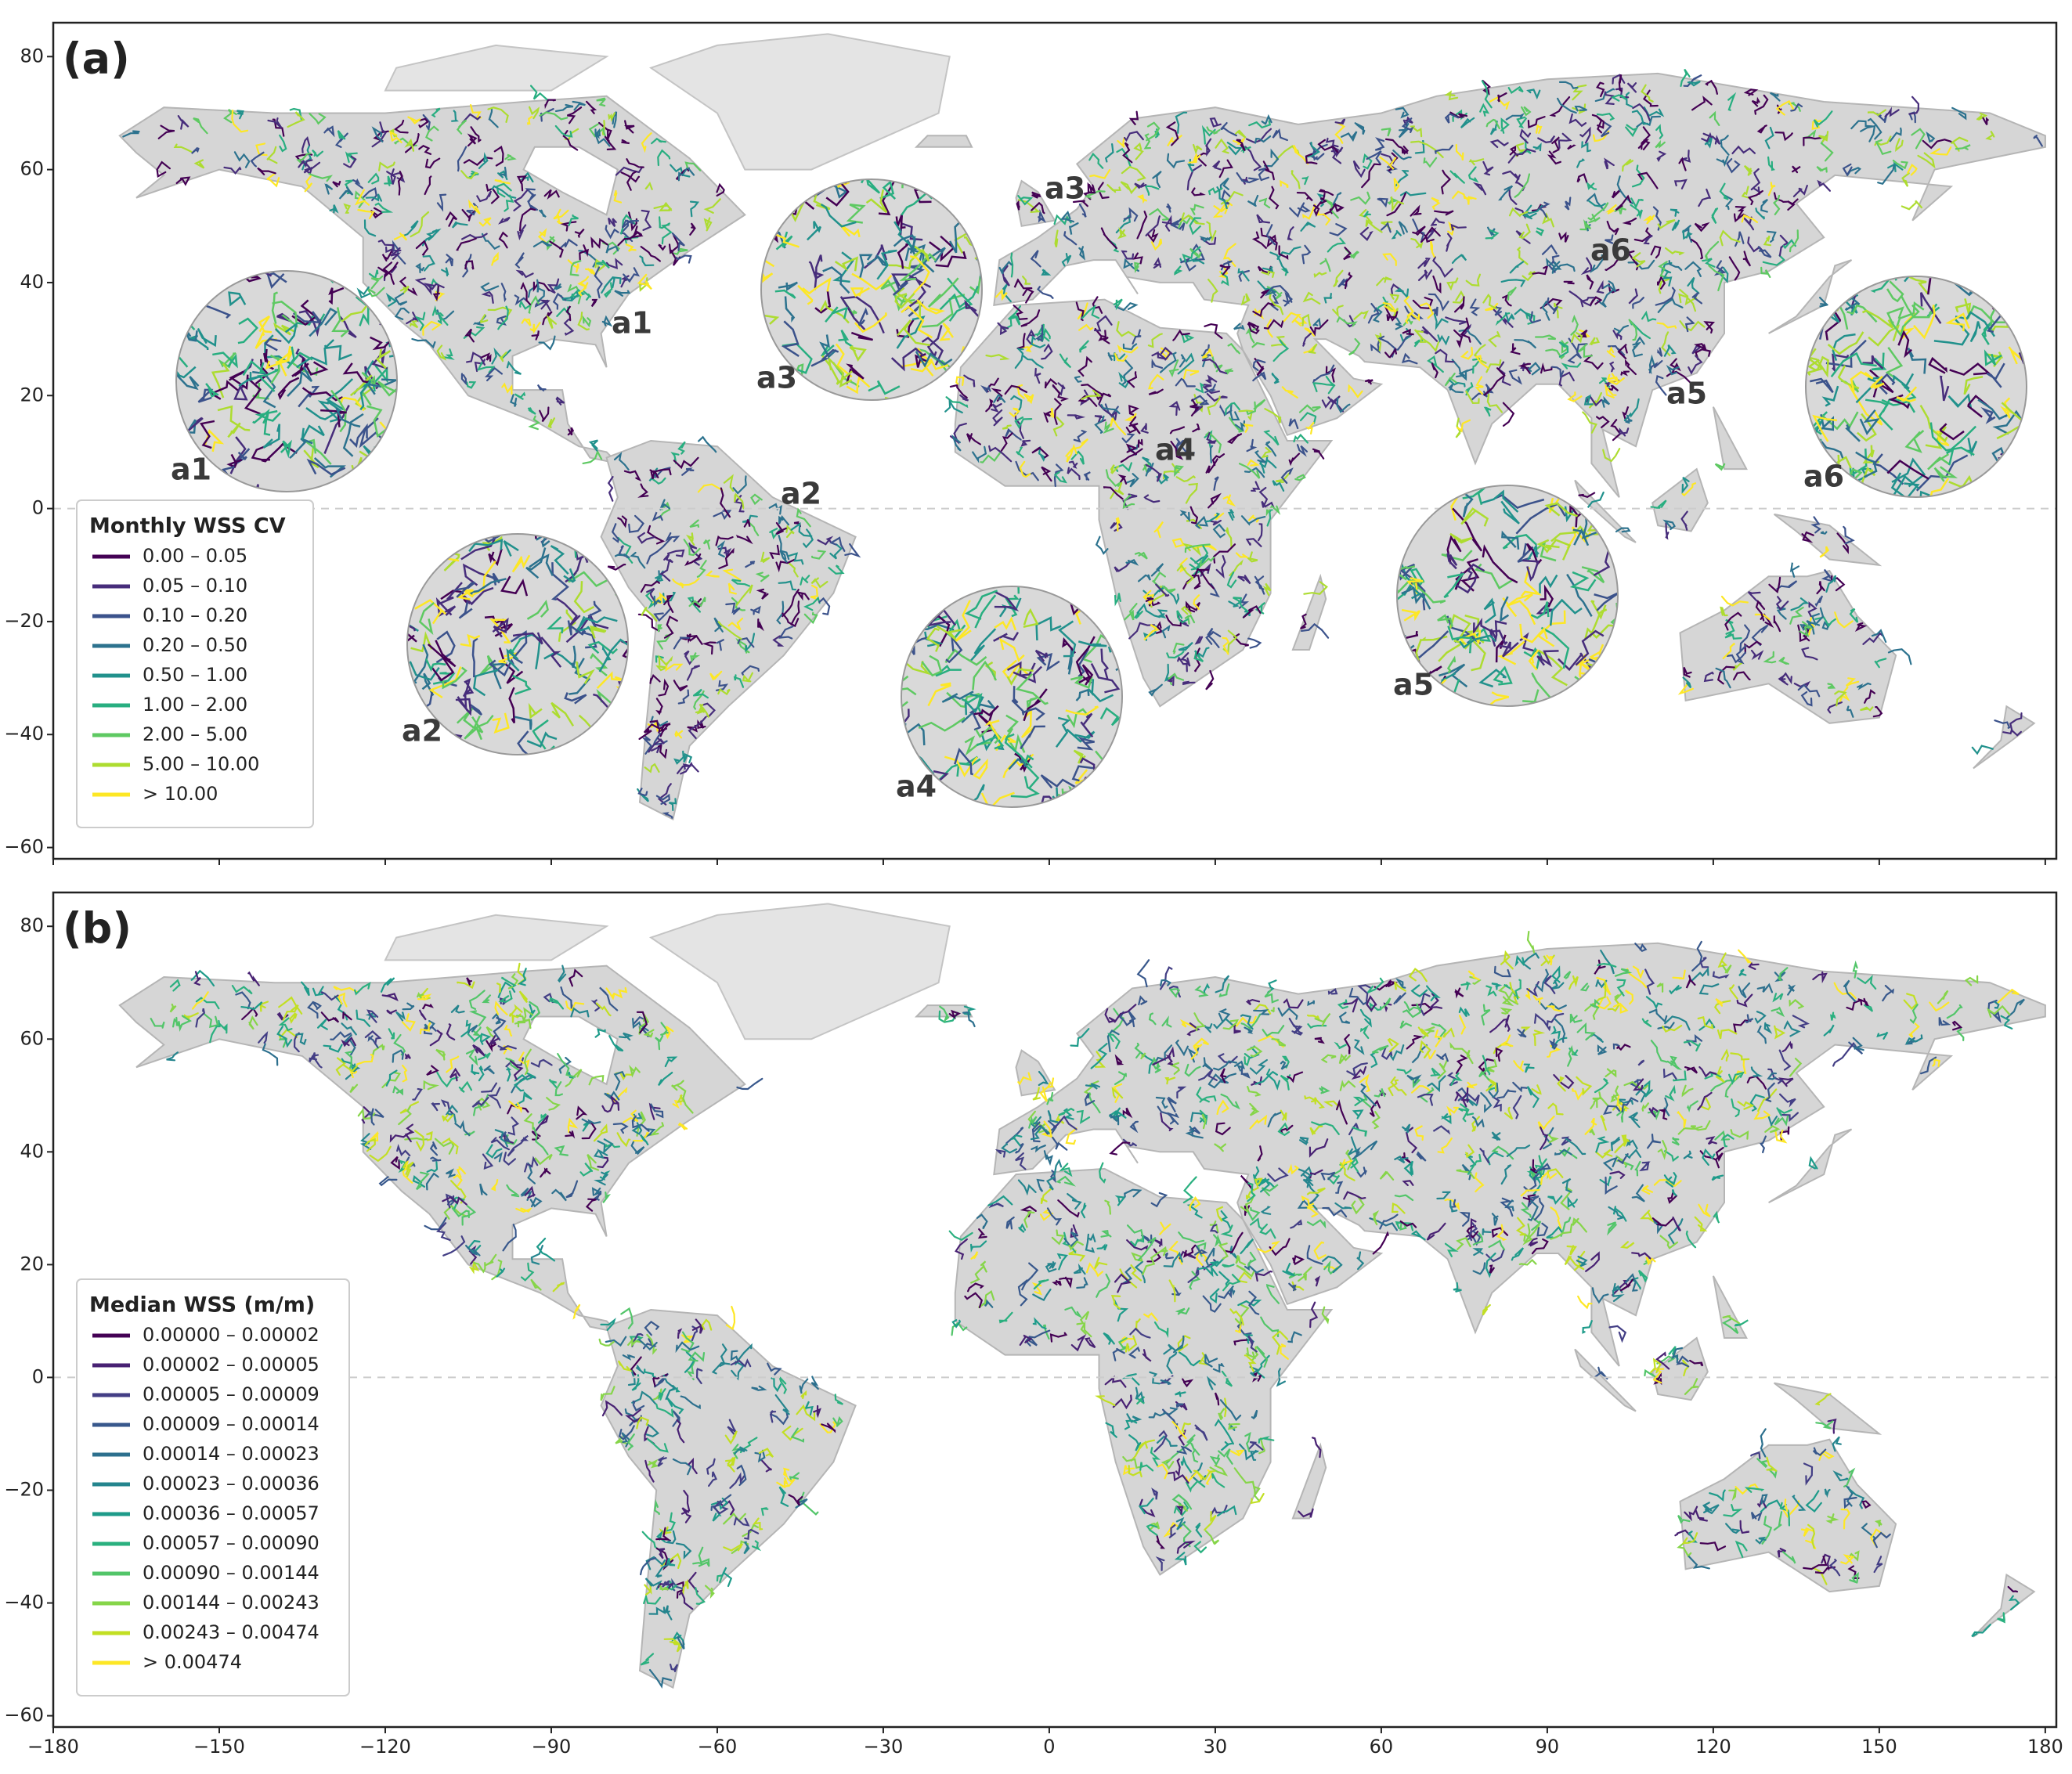  I want to click on inset-label: a3, so click(1065, 188).